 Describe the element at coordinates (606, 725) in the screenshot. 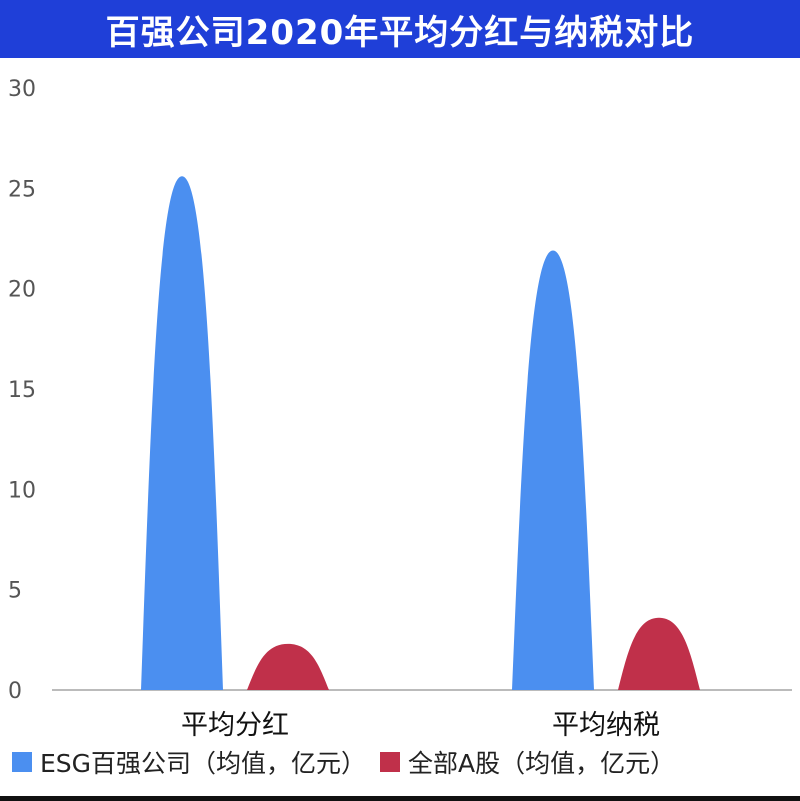

I see `x-category-label: 平均纳税` at that location.